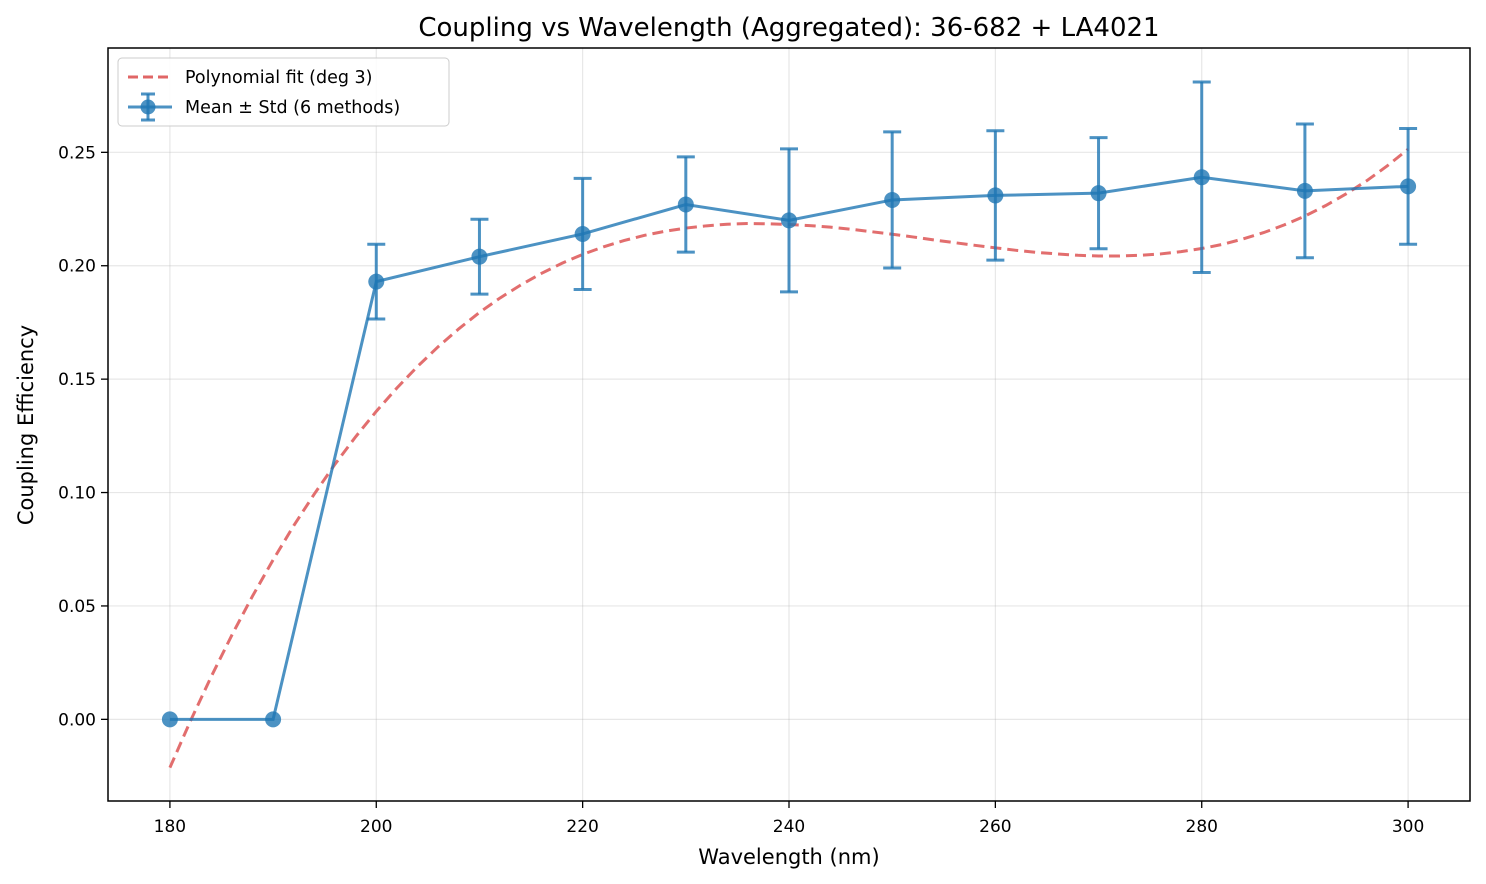 This screenshot has width=1486, height=884. Describe the element at coordinates (150, 107) in the screenshot. I see `legend-mean-swatch` at that location.